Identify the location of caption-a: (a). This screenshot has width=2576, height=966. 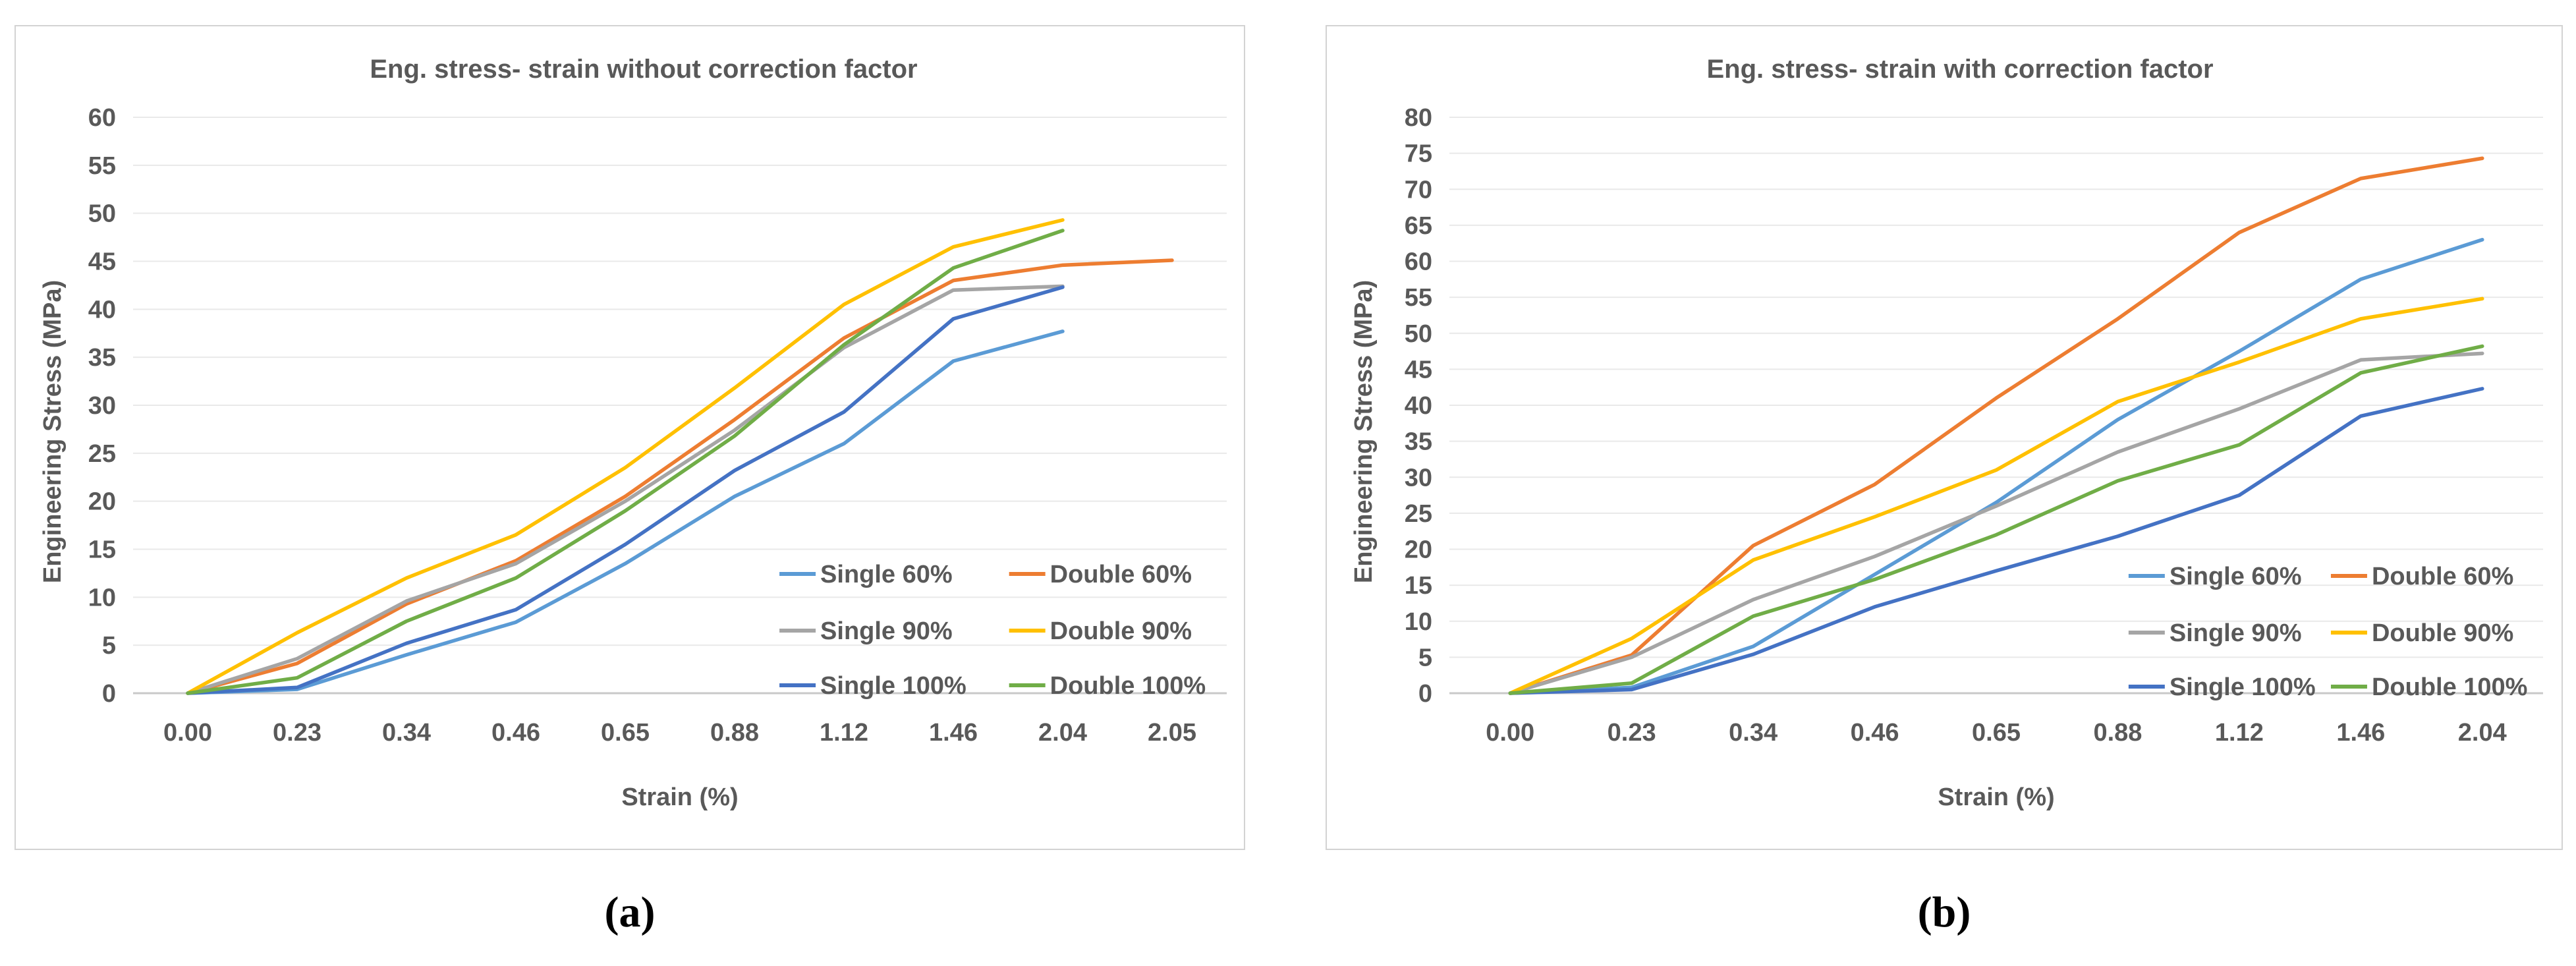
(630, 912).